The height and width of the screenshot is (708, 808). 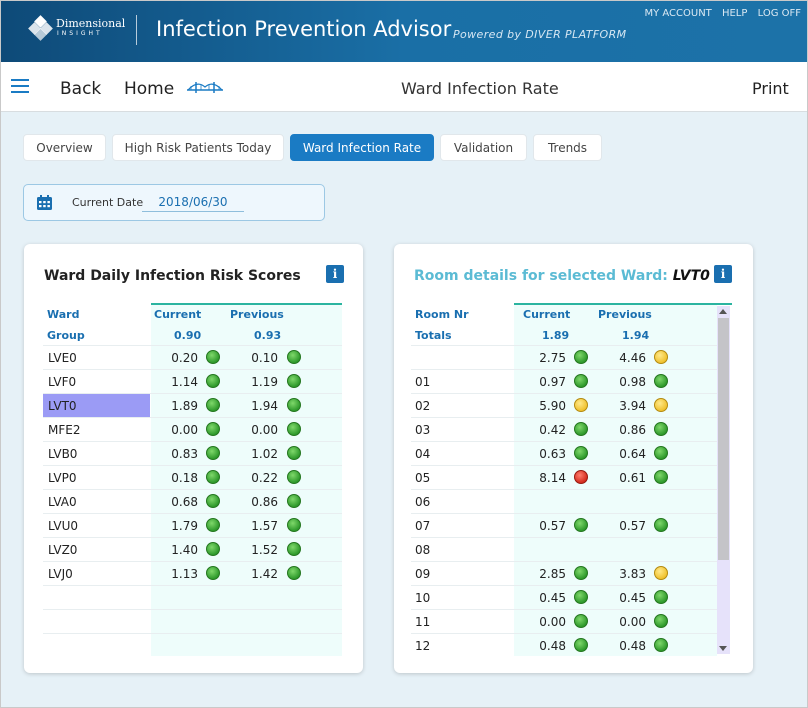 I want to click on previous-value: 0.00, so click(x=632, y=622).